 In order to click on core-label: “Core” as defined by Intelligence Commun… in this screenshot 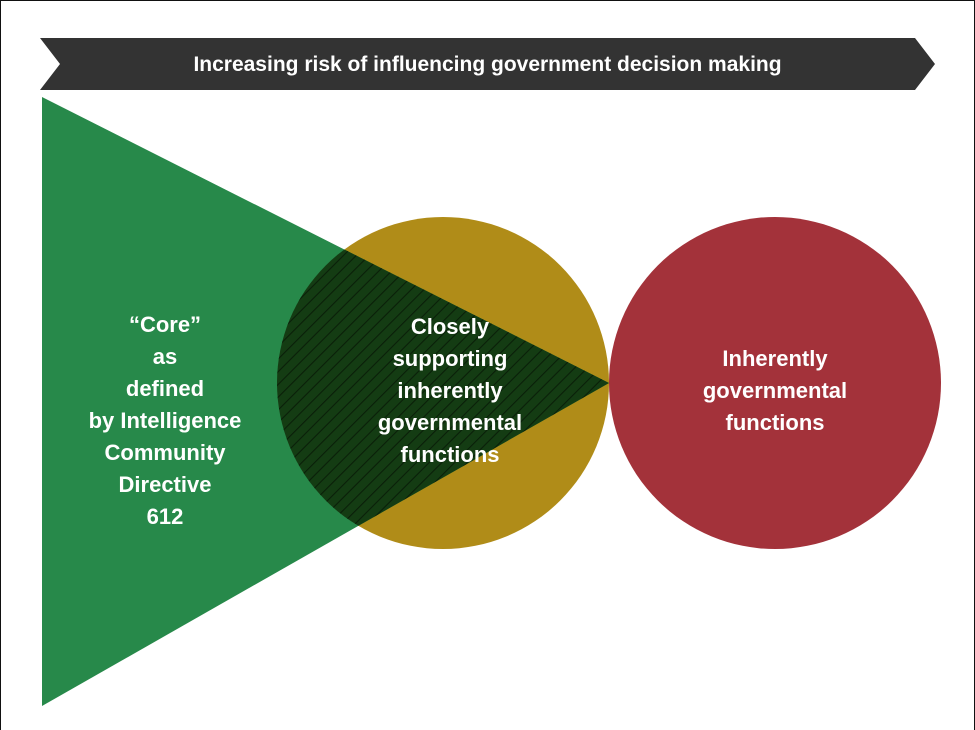, I will do `click(165, 420)`.